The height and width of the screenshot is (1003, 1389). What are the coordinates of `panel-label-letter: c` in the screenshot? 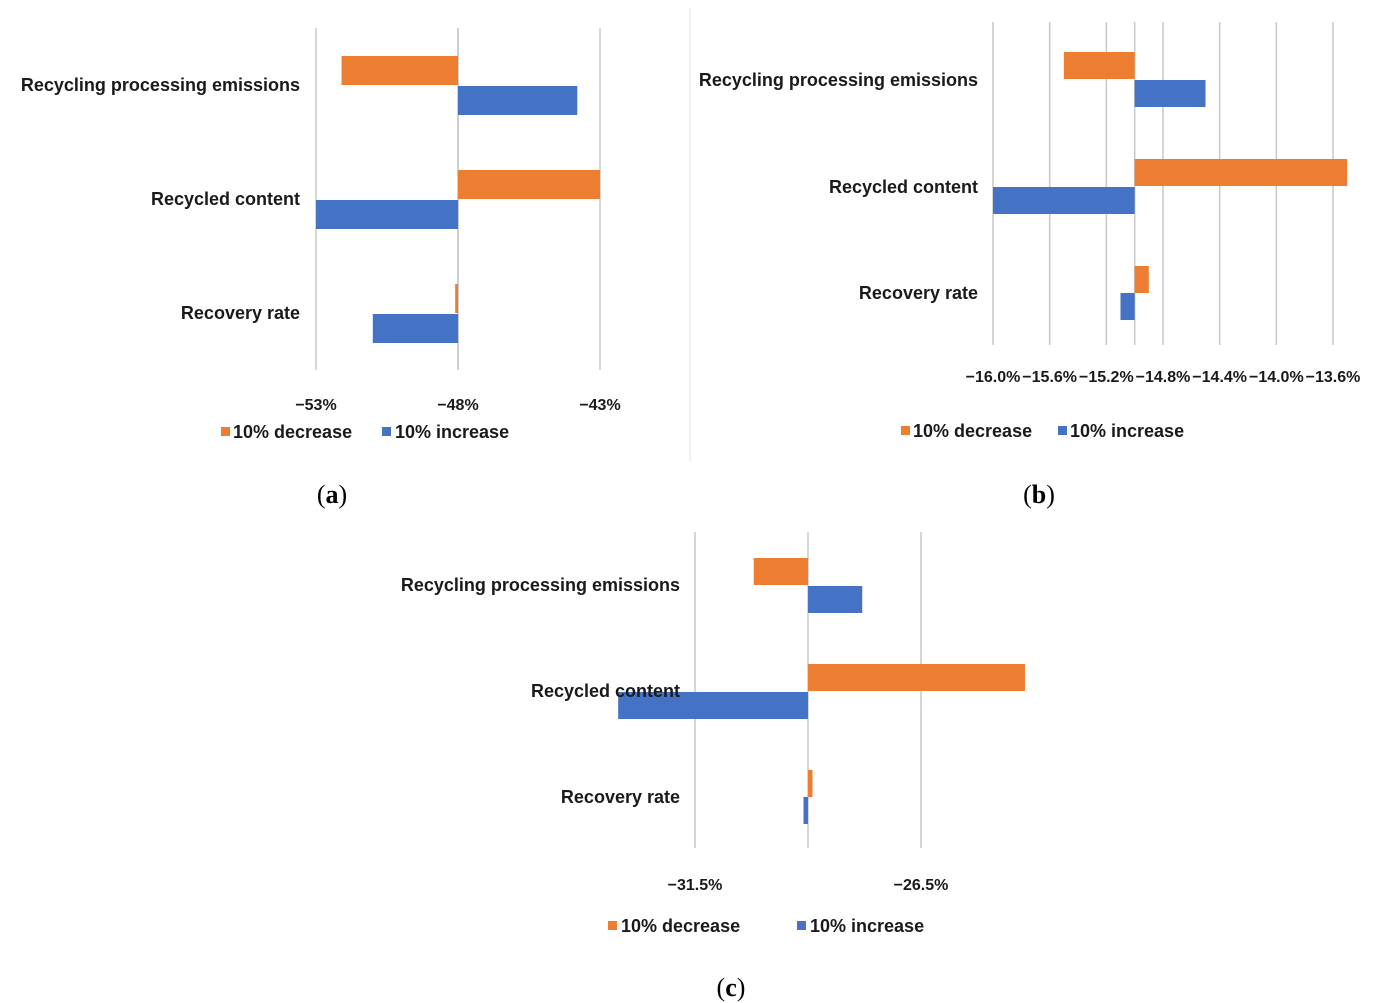 It's located at (731, 987).